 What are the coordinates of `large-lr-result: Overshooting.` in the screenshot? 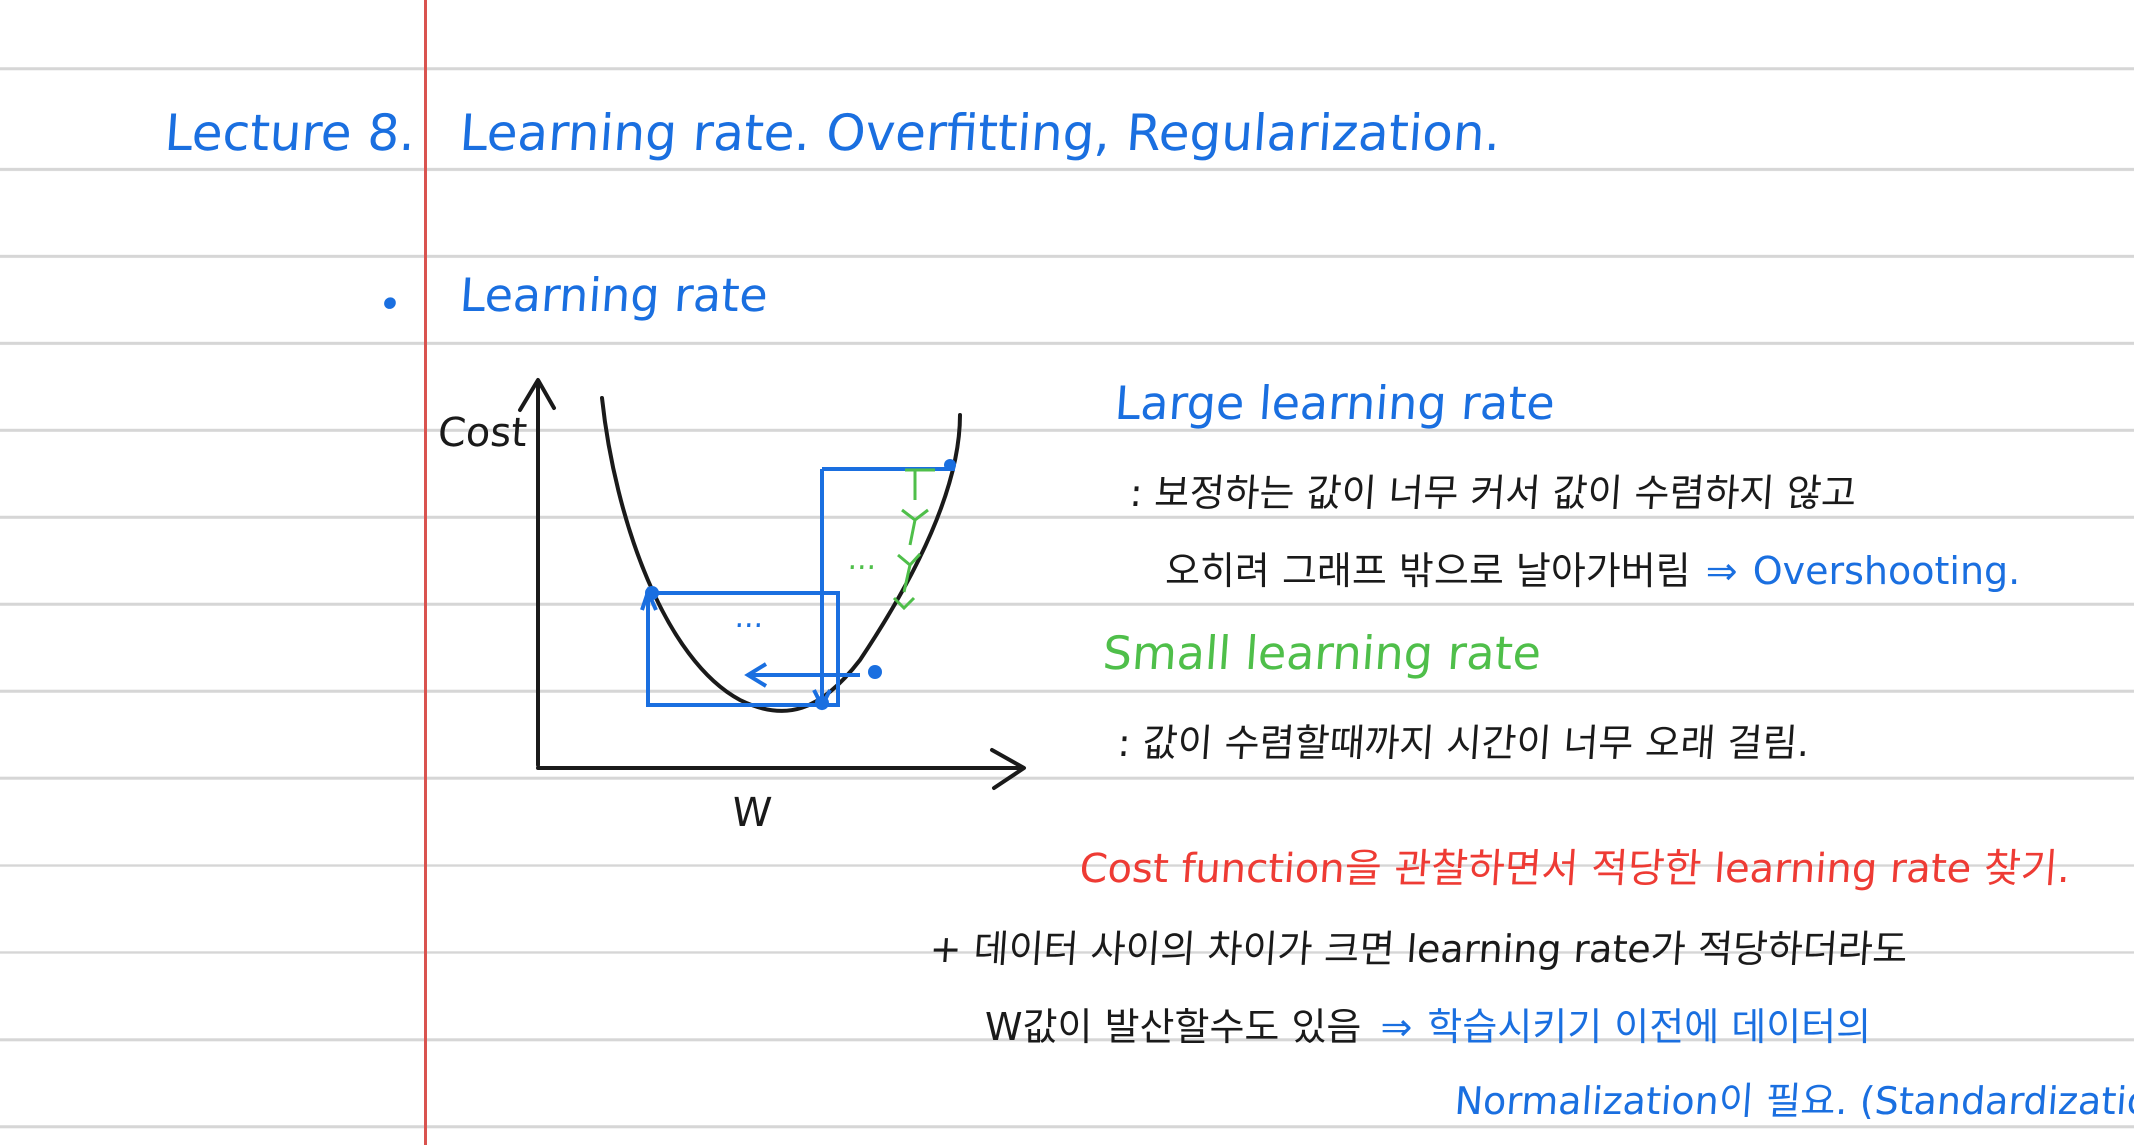 It's located at (1886, 571).